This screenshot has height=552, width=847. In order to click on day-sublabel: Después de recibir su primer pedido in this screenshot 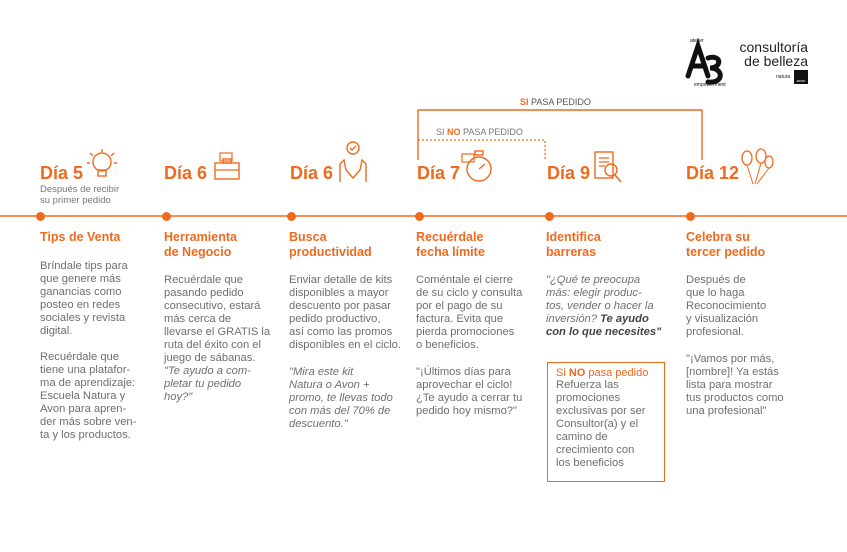, I will do `click(80, 195)`.